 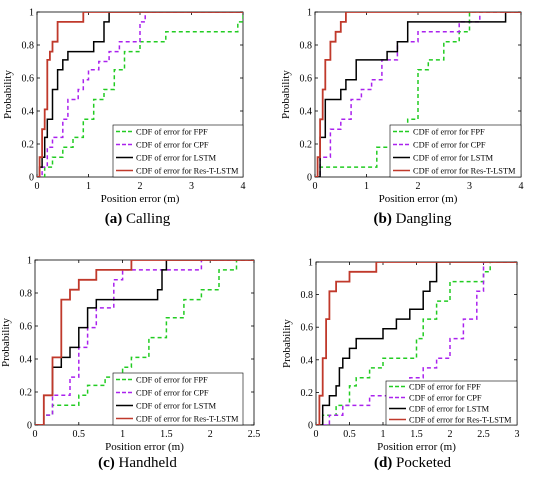 What do you see at coordinates (383, 463) in the screenshot?
I see `caption-letter: (d)` at bounding box center [383, 463].